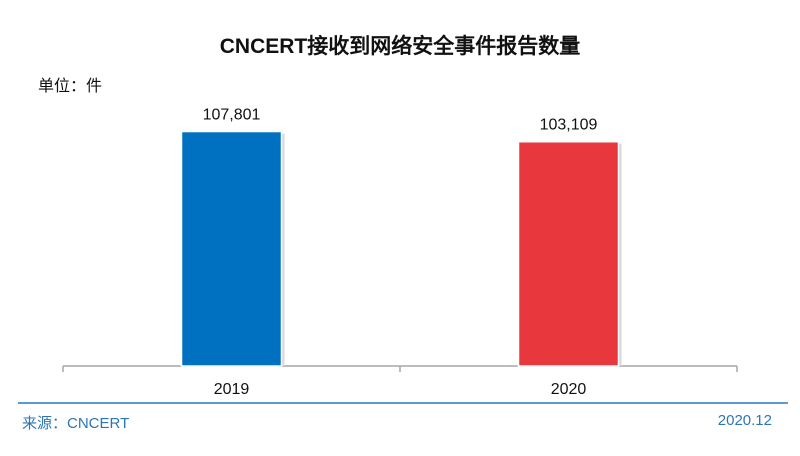 This screenshot has width=800, height=456. Describe the element at coordinates (232, 389) in the screenshot. I see `x-tick-label-2019: 2019` at that location.